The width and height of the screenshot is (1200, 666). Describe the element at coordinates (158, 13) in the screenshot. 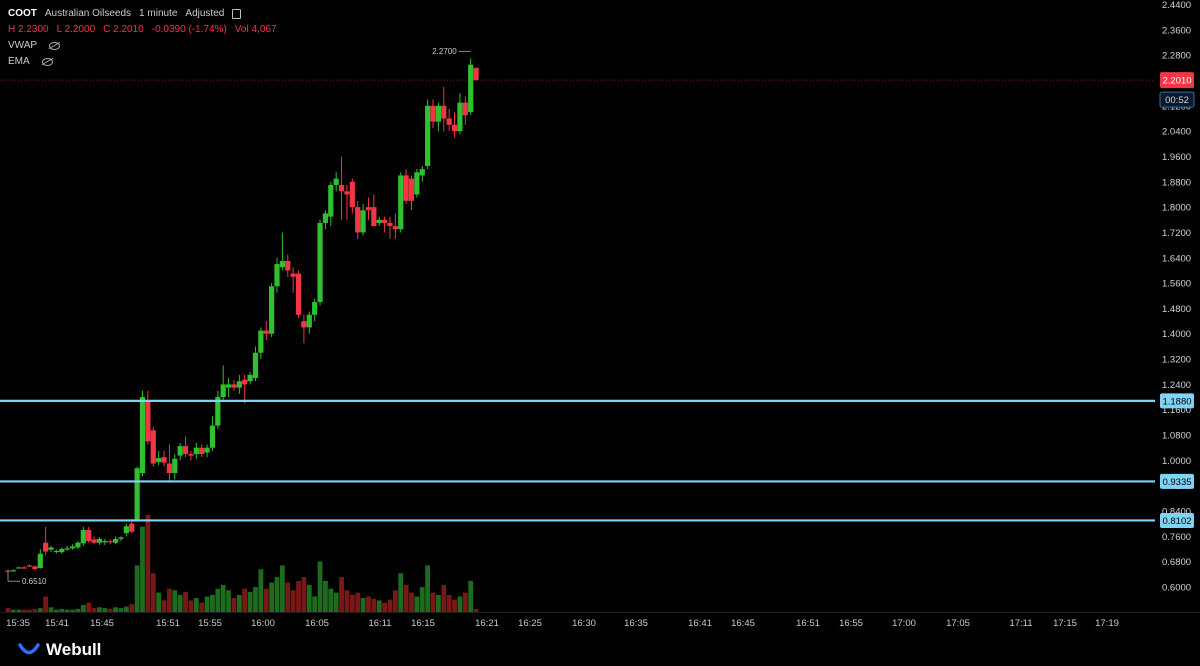

I see `interval-selector: 1 minute` at that location.